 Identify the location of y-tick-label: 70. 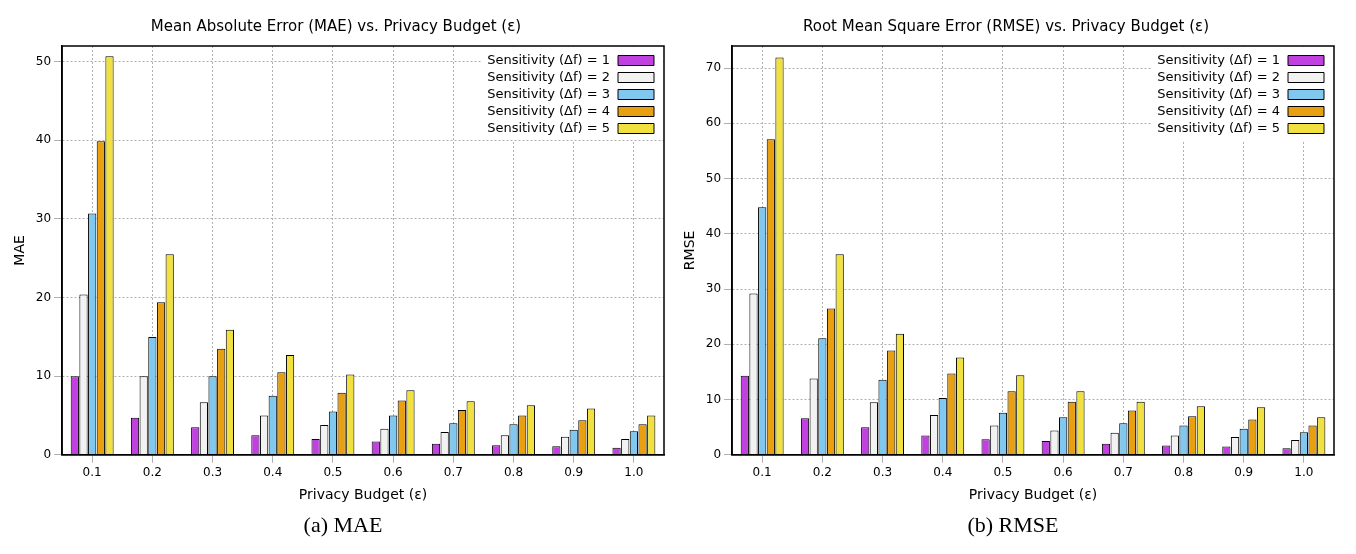
(713, 67).